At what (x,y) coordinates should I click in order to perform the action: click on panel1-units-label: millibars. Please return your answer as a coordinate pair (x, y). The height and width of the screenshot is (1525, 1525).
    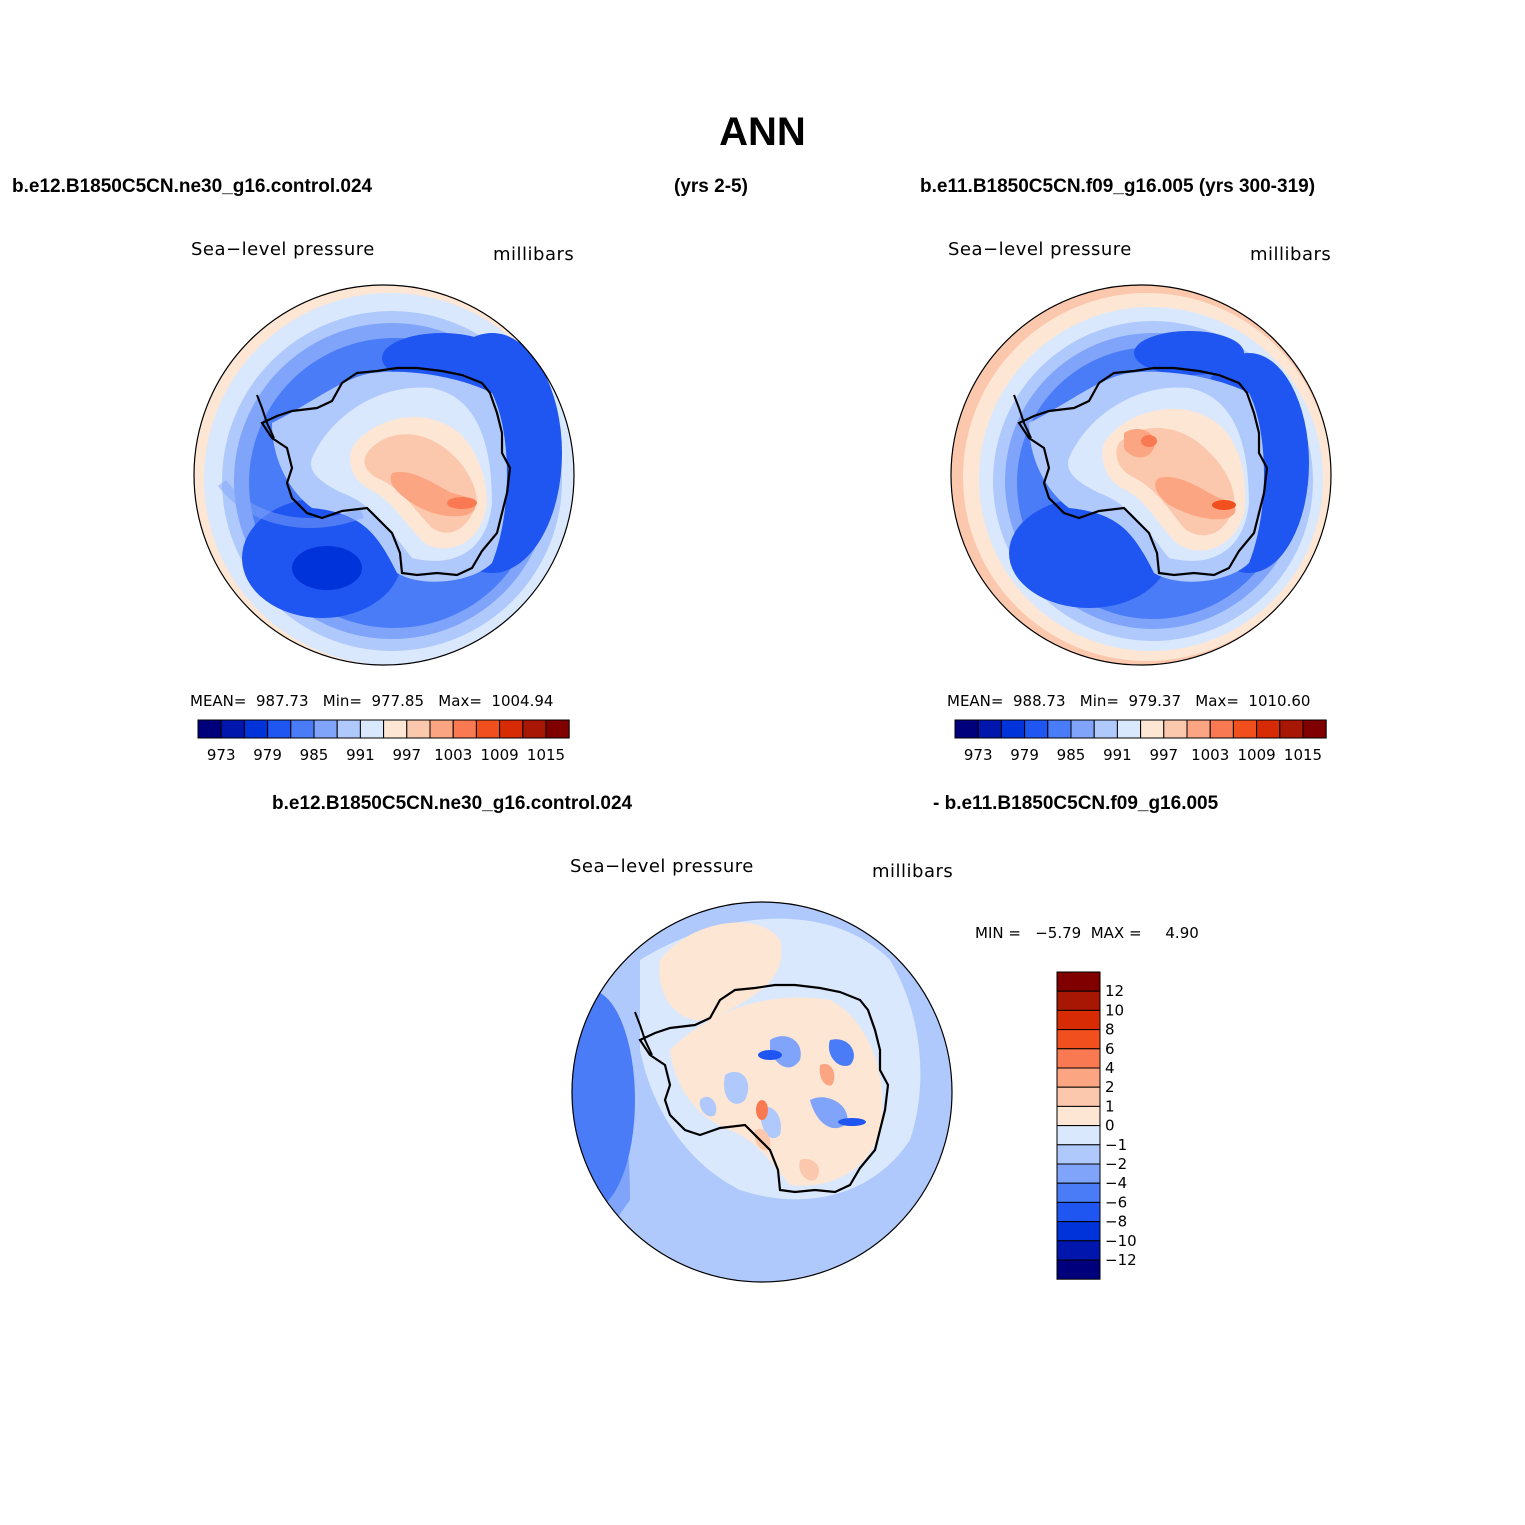
    Looking at the image, I should click on (534, 254).